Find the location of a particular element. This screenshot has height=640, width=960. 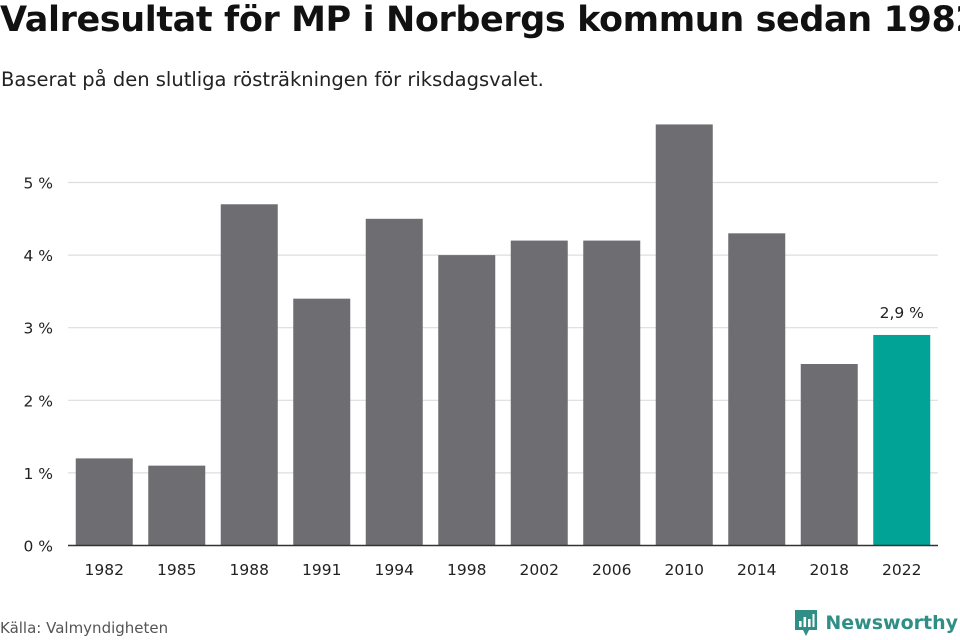

source-note: Källa: Valmyndigheten is located at coordinates (84, 628).